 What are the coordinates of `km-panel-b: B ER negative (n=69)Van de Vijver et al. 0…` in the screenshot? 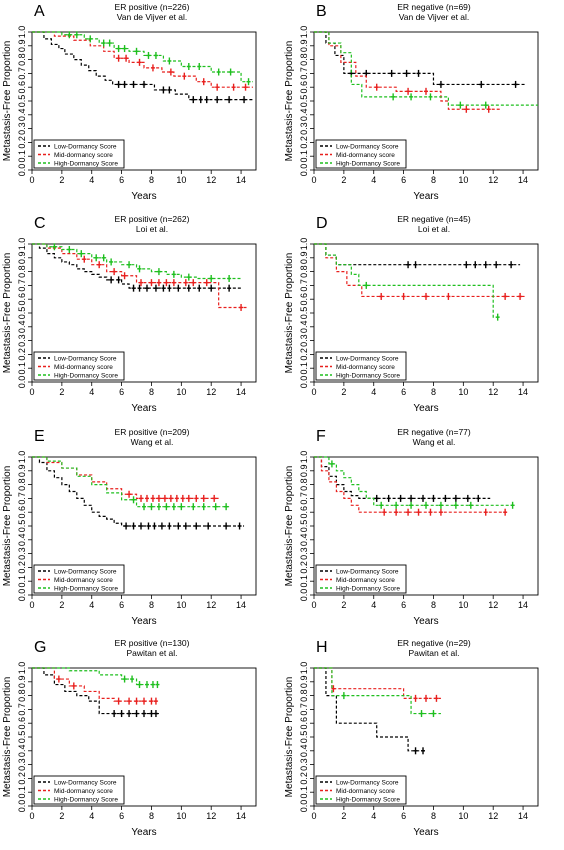 It's located at (411, 102).